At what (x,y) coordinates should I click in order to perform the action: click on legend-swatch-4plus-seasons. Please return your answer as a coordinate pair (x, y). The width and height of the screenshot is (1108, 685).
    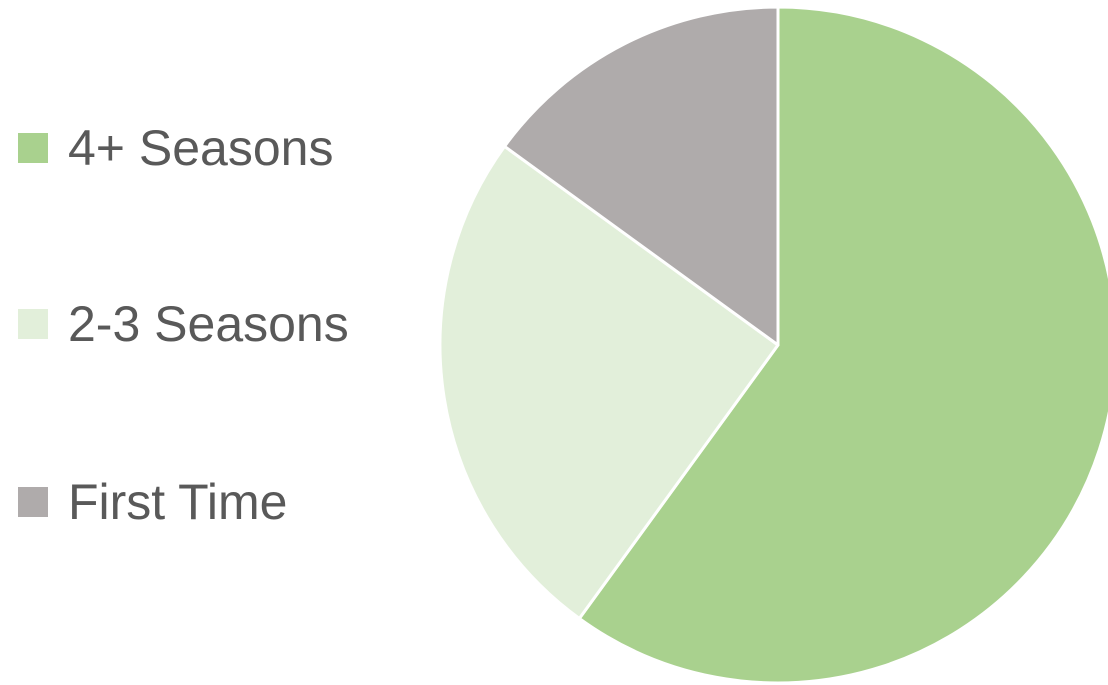
    Looking at the image, I should click on (33, 148).